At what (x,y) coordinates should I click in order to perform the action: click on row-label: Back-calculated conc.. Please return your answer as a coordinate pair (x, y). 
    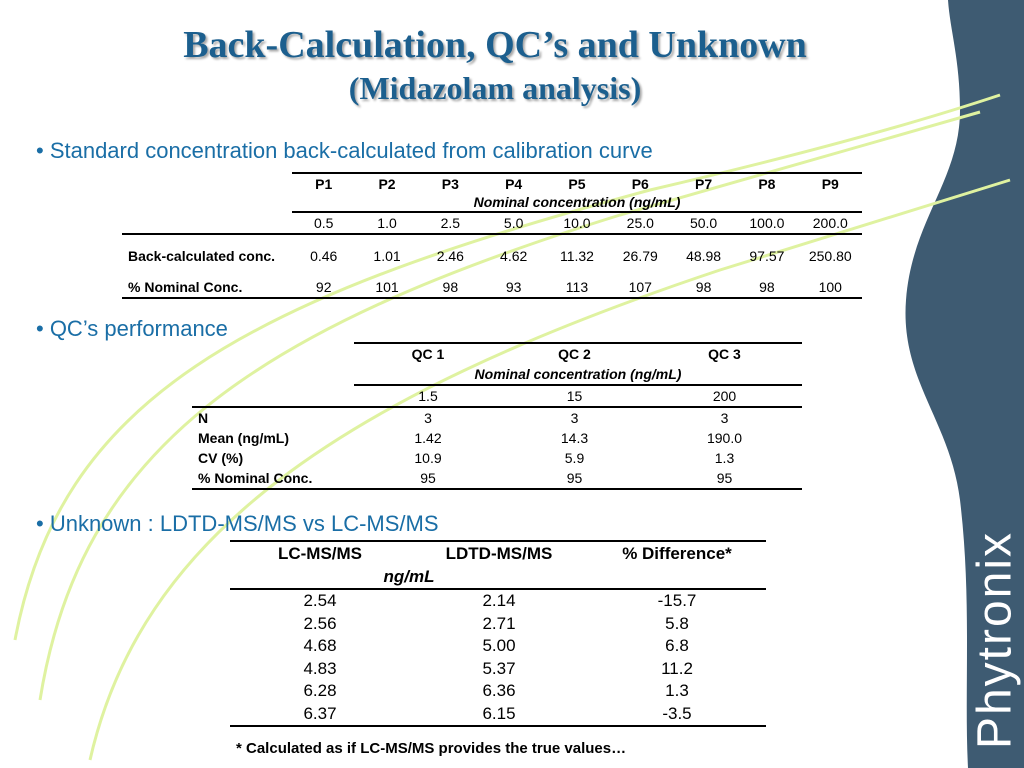
    Looking at the image, I should click on (202, 255).